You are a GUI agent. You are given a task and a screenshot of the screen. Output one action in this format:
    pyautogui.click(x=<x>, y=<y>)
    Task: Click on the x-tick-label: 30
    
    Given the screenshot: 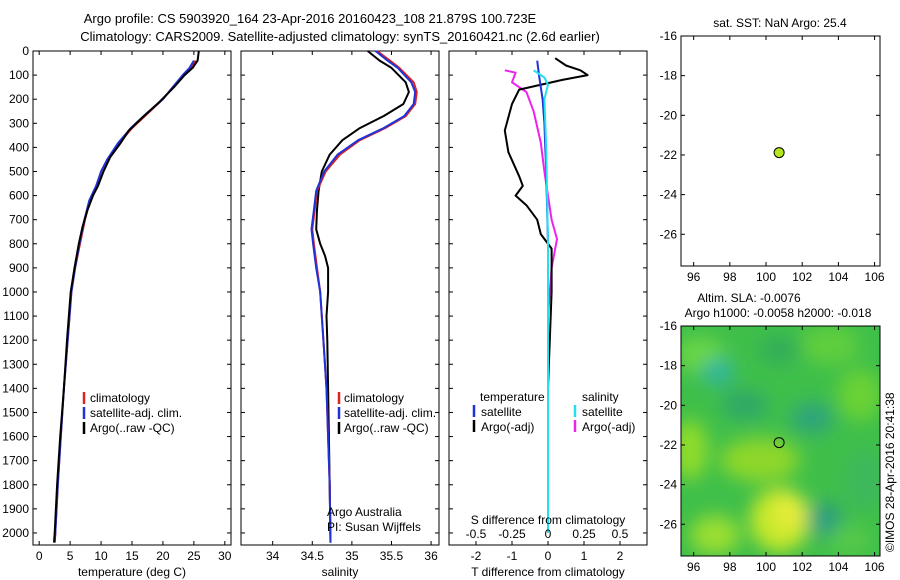 What is the action you would take?
    pyautogui.click(x=225, y=556)
    